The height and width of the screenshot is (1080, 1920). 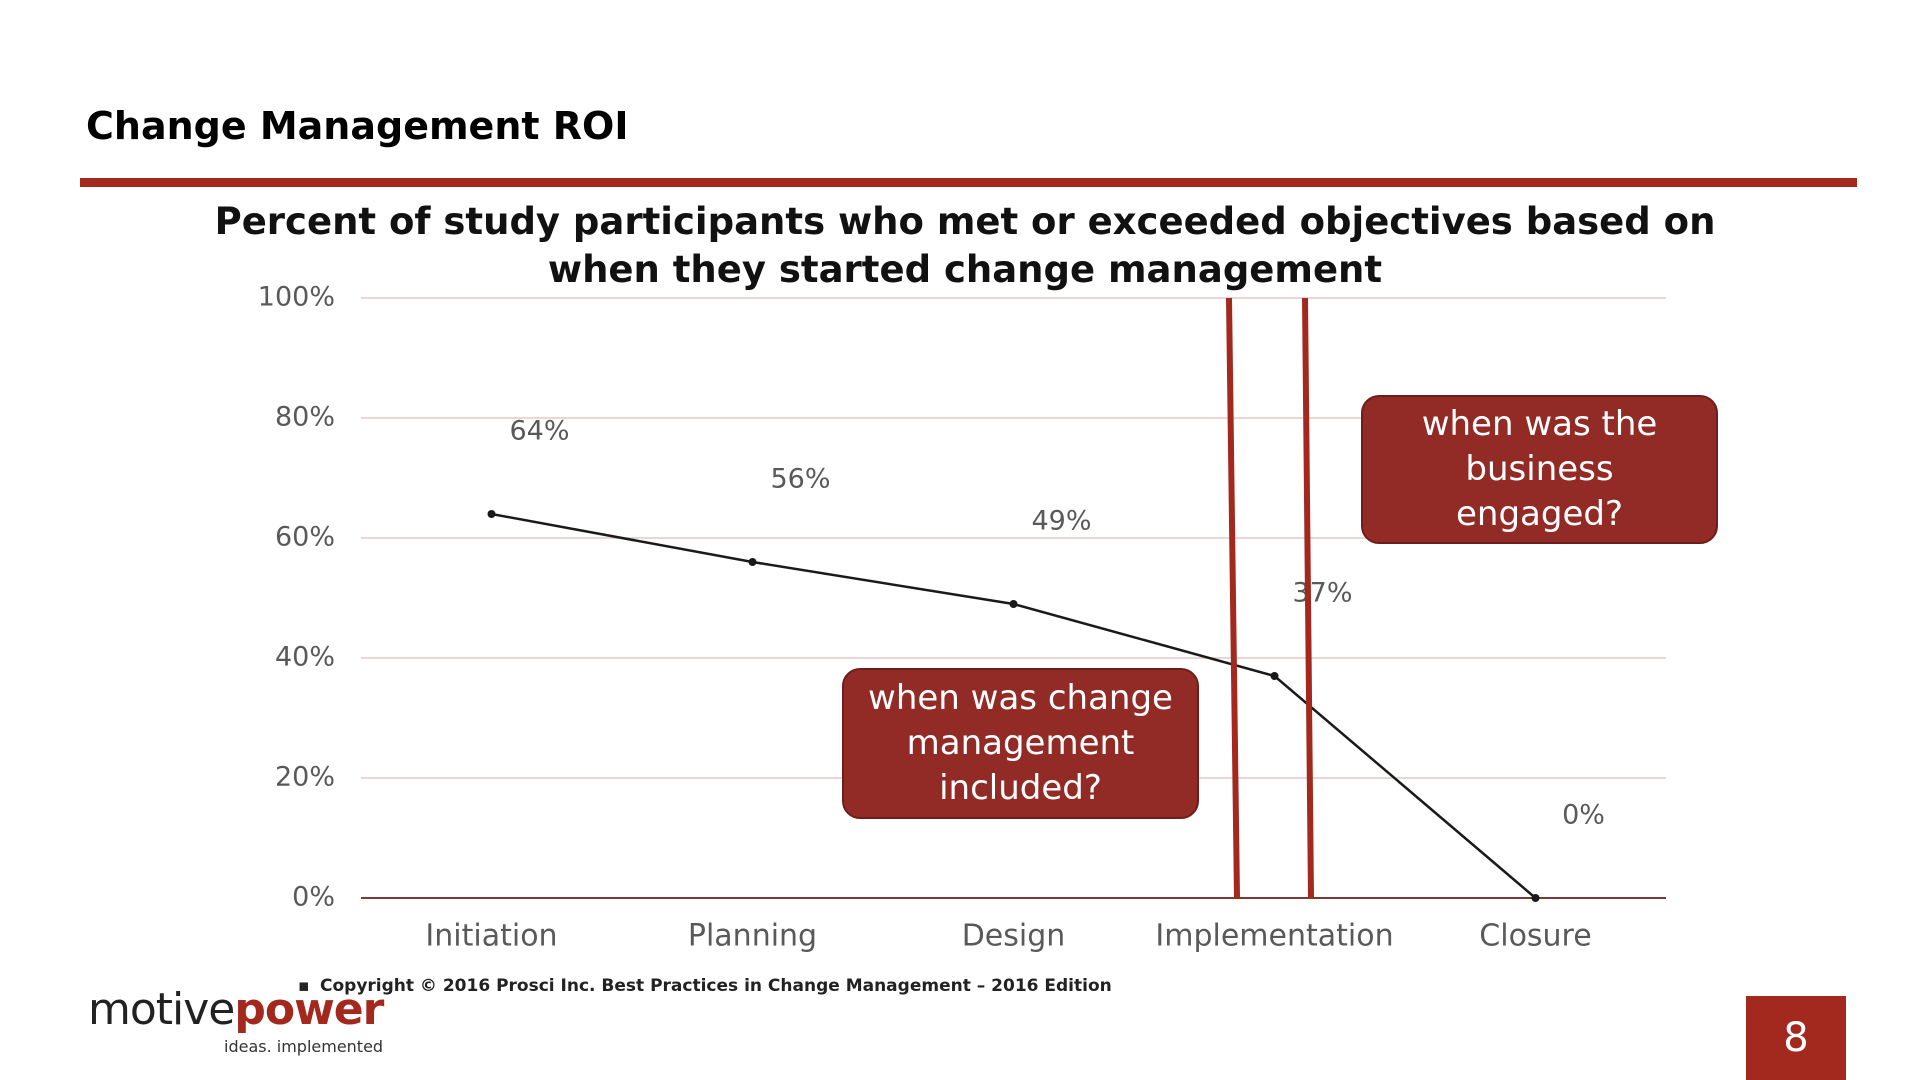 What do you see at coordinates (305, 657) in the screenshot?
I see `y-tick-label: 40%` at bounding box center [305, 657].